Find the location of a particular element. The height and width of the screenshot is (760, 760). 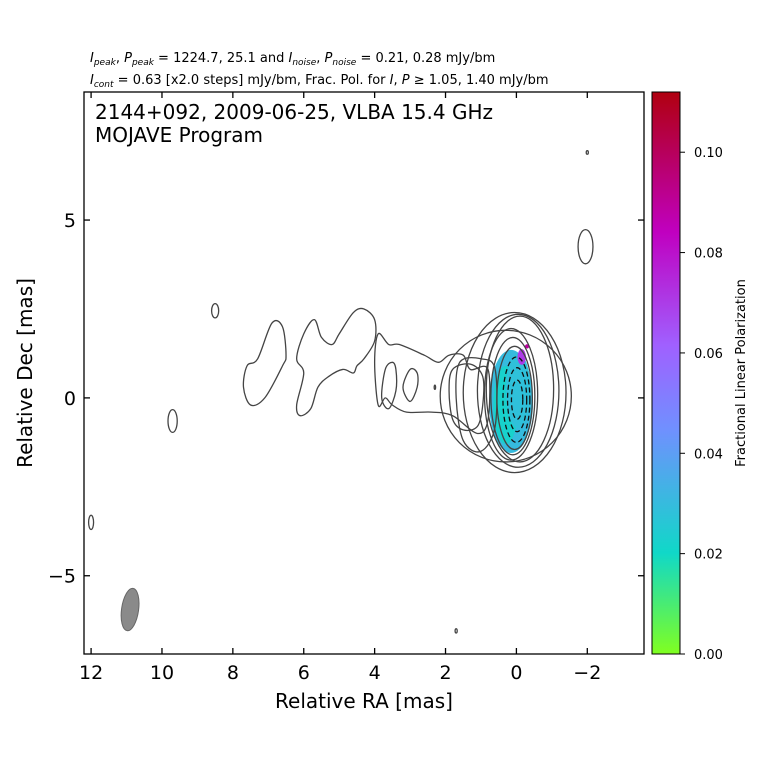

colorbar-tick-label: 0.10 is located at coordinates (708, 153).